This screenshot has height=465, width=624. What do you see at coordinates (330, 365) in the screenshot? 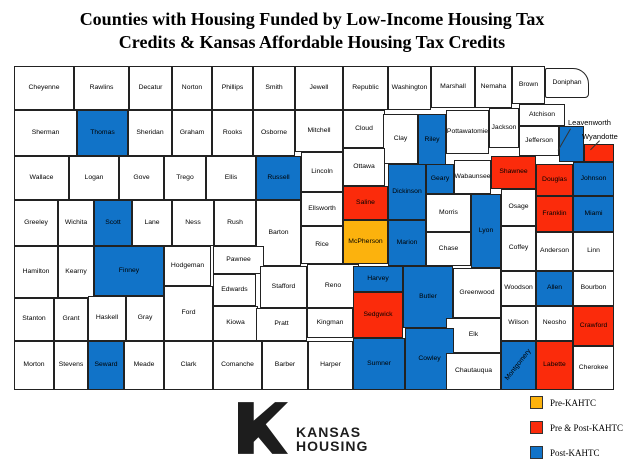
I see `county-harper: Harper` at bounding box center [330, 365].